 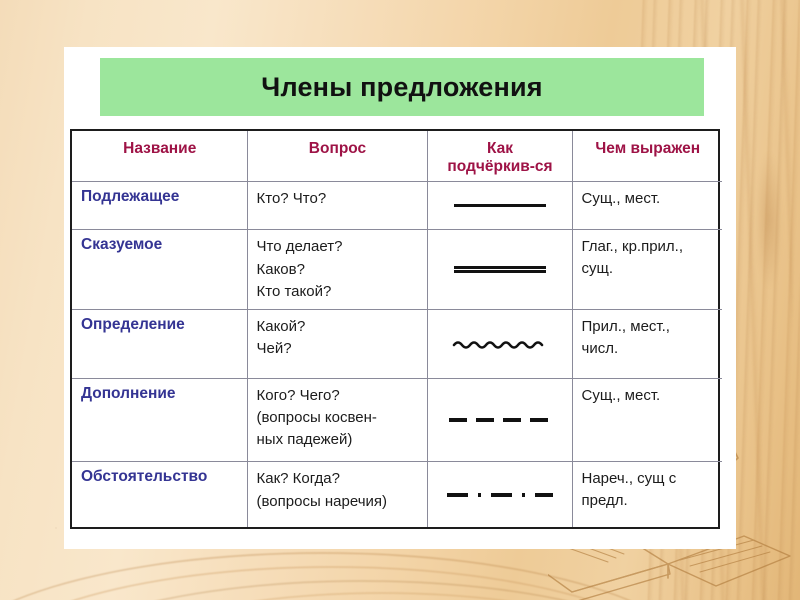 I want to click on row-question-cell: Как? Когда? (вопросы наречия), so click(x=337, y=494).